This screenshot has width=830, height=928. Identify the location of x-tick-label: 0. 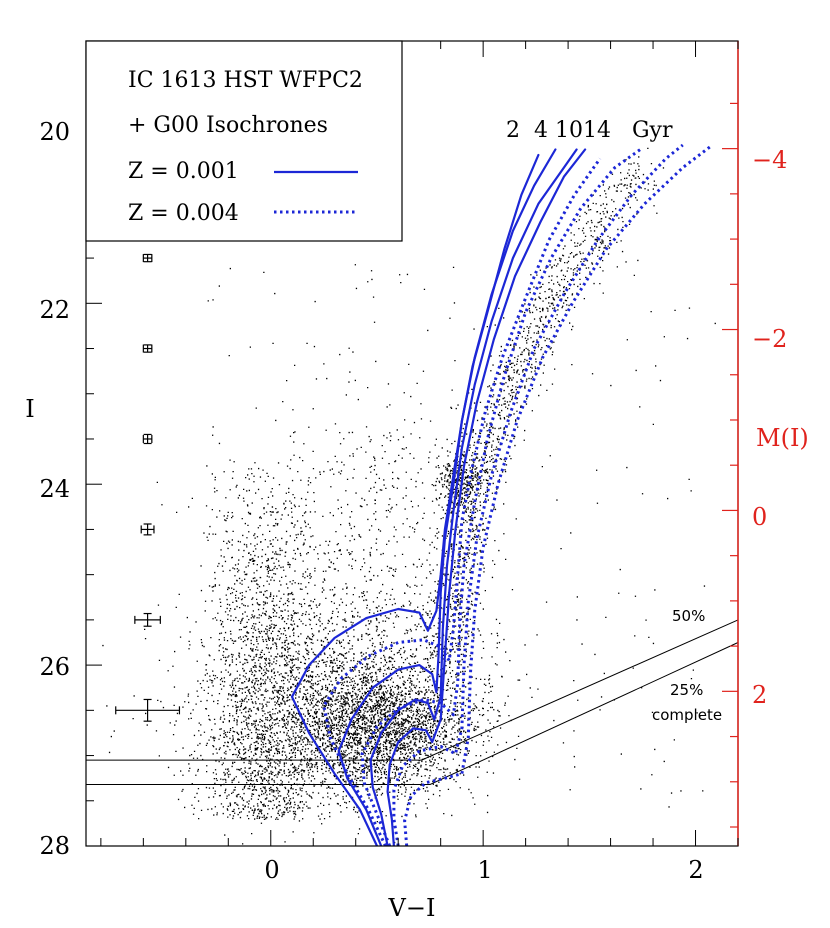
(271, 870).